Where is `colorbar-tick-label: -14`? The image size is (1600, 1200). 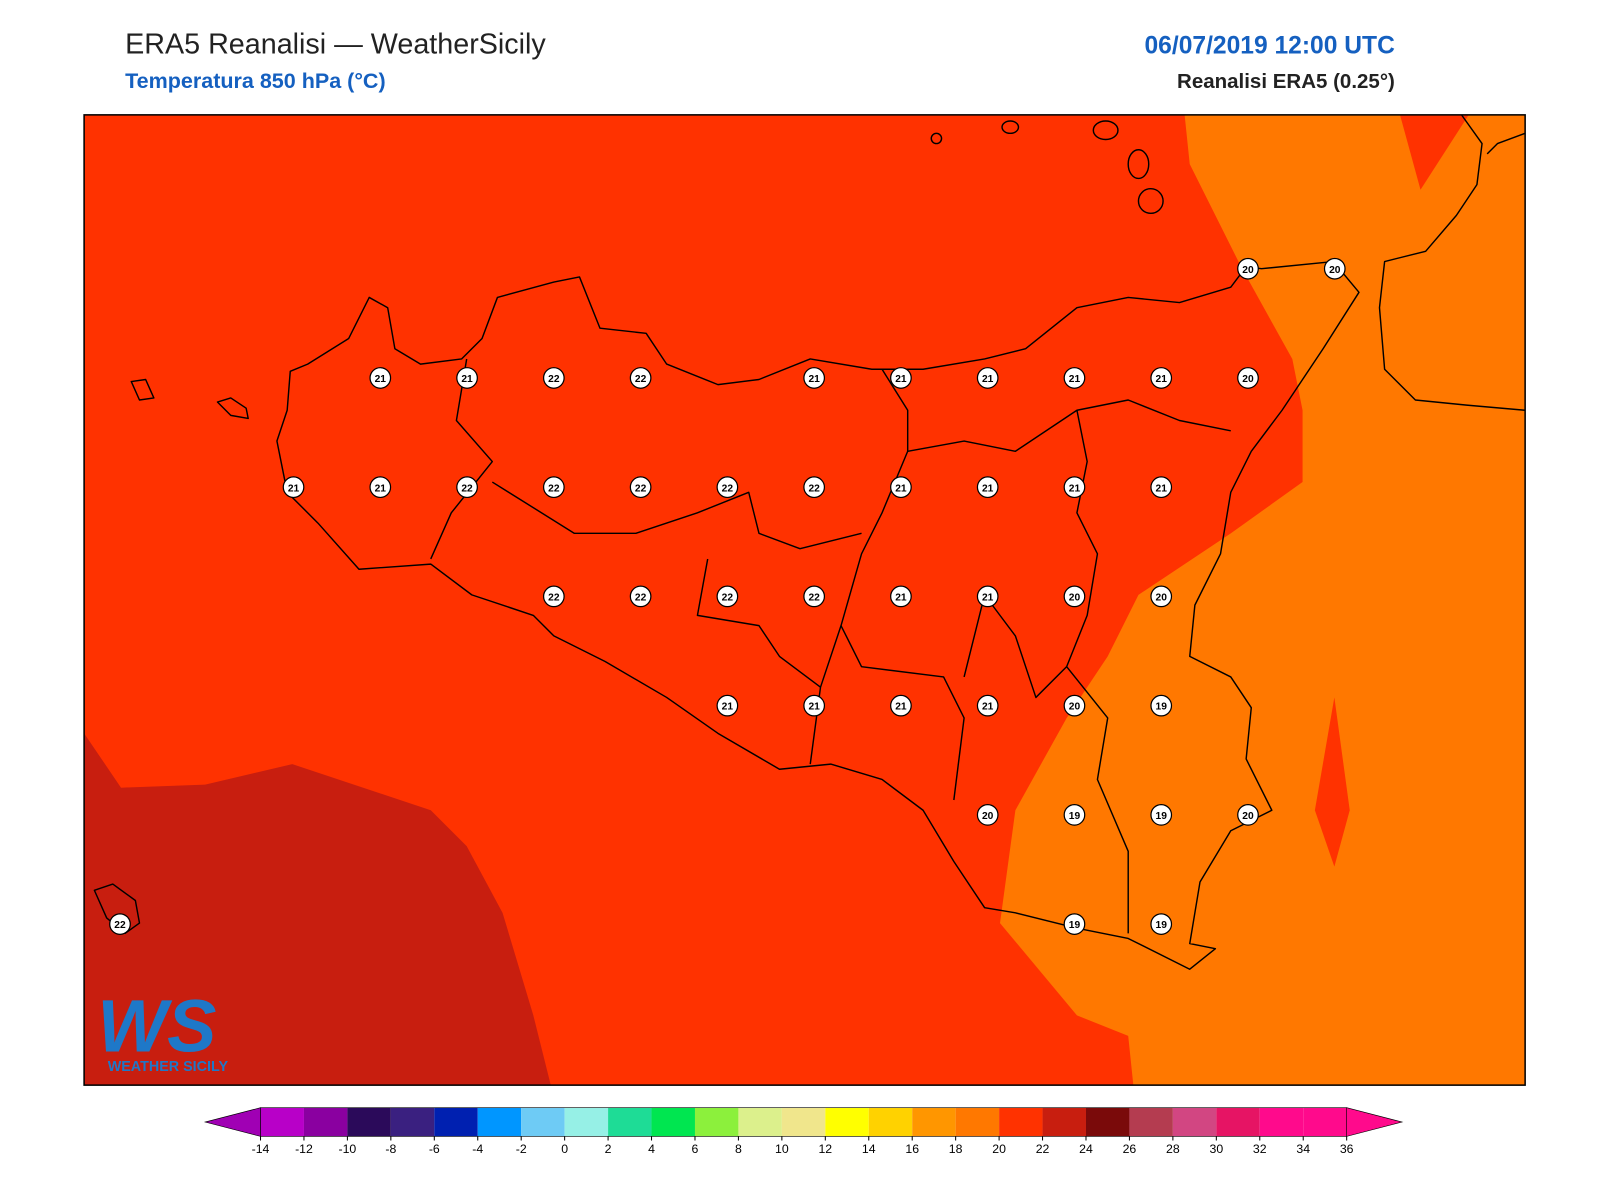 colorbar-tick-label: -14 is located at coordinates (261, 1149).